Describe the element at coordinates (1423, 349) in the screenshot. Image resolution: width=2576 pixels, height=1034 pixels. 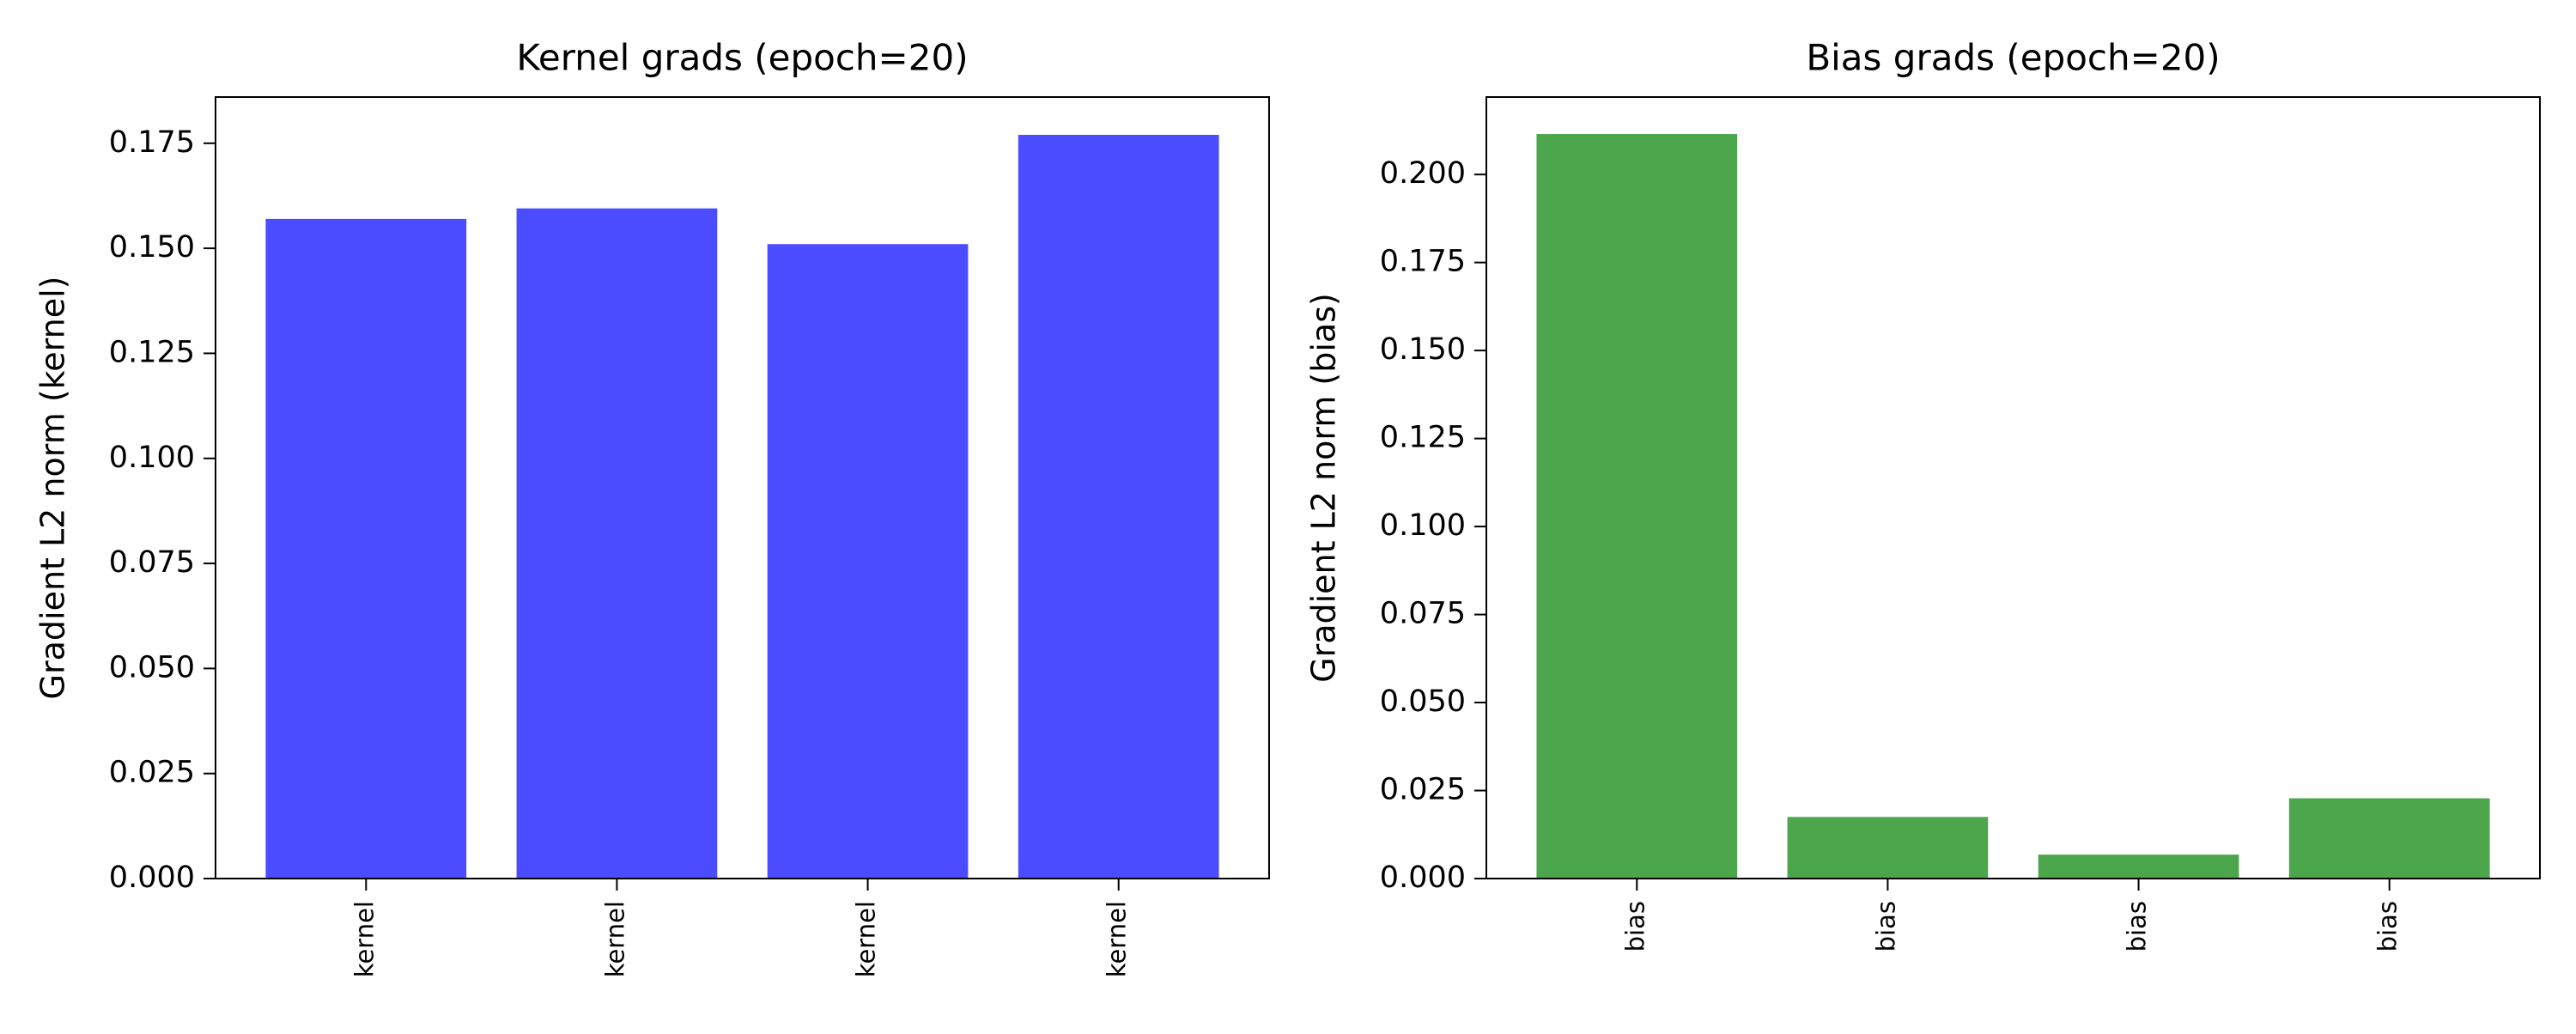
I see `bias-ytick-label-6: 0.150` at that location.